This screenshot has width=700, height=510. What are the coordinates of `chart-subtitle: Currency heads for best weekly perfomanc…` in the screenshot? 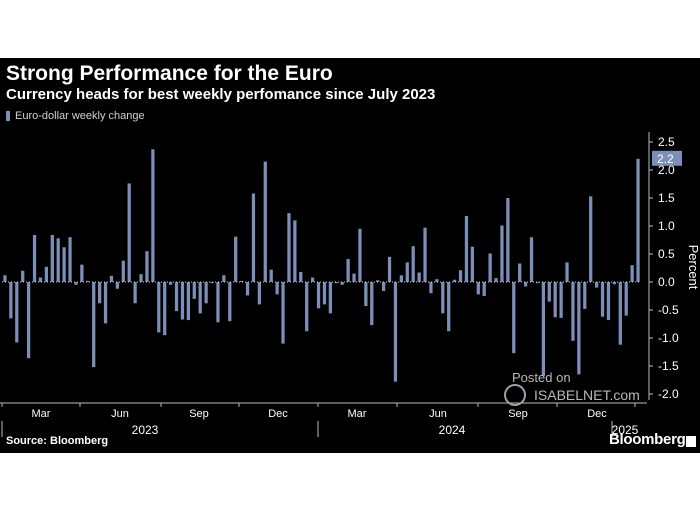 It's located at (221, 94).